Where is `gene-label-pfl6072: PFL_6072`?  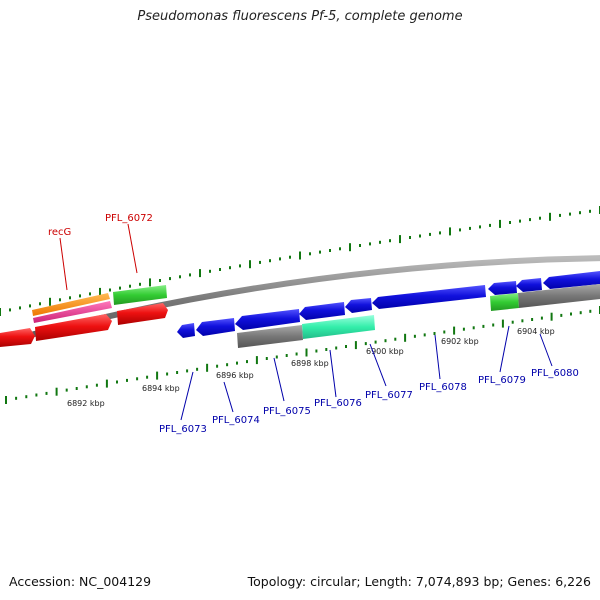
gene-label-pfl6072: PFL_6072 is located at coordinates (129, 218).